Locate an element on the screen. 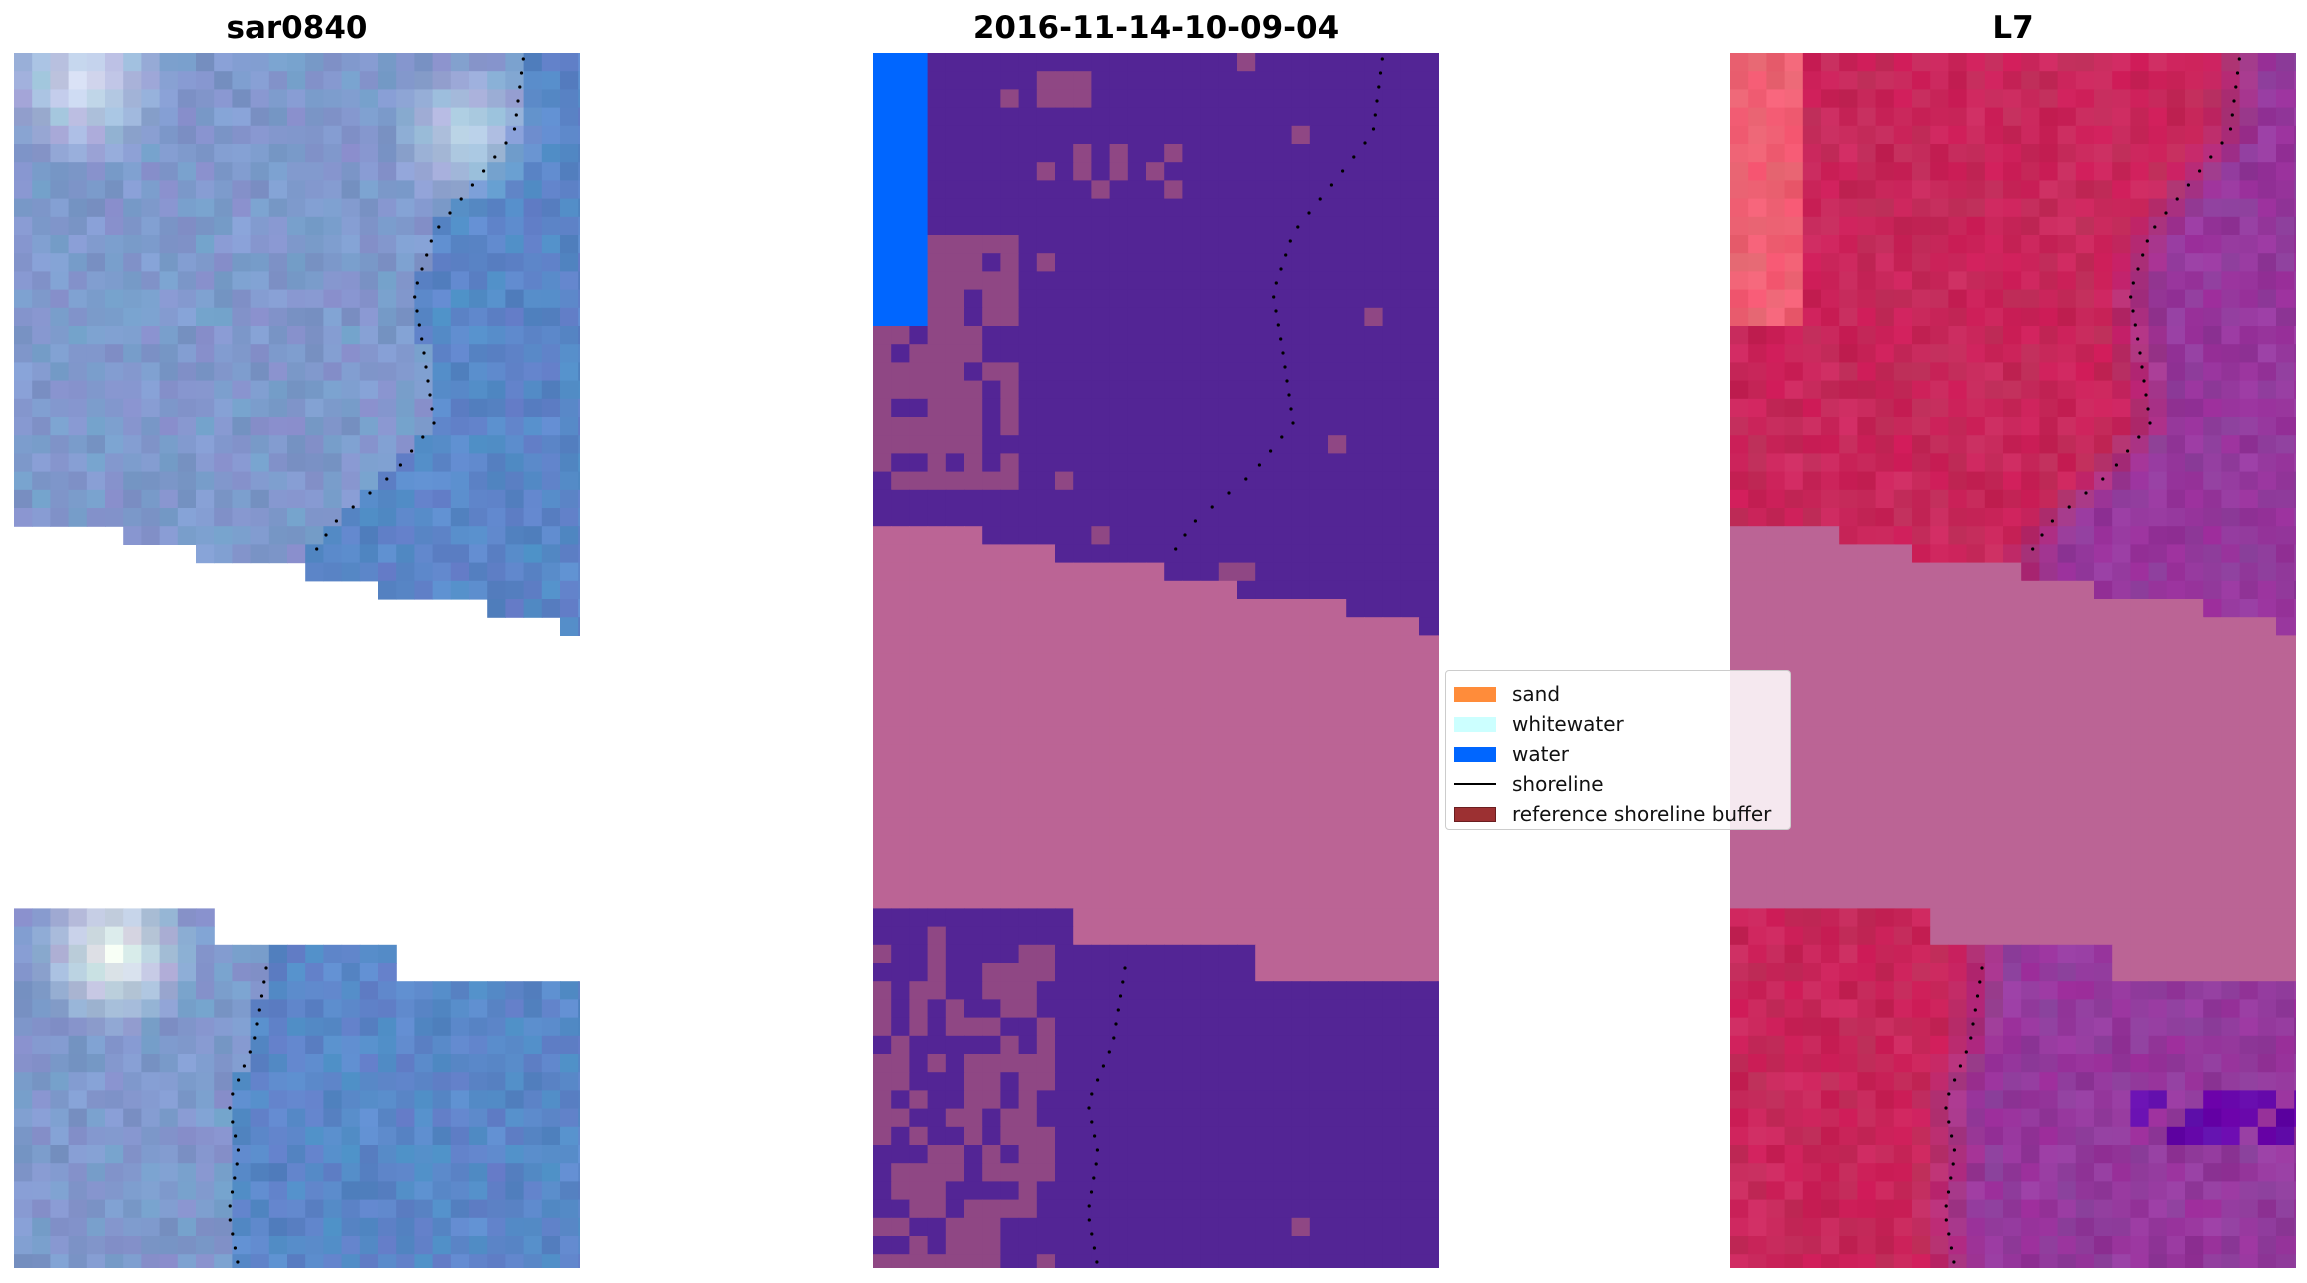  legend-label: reference shoreline buffer is located at coordinates (1642, 814).